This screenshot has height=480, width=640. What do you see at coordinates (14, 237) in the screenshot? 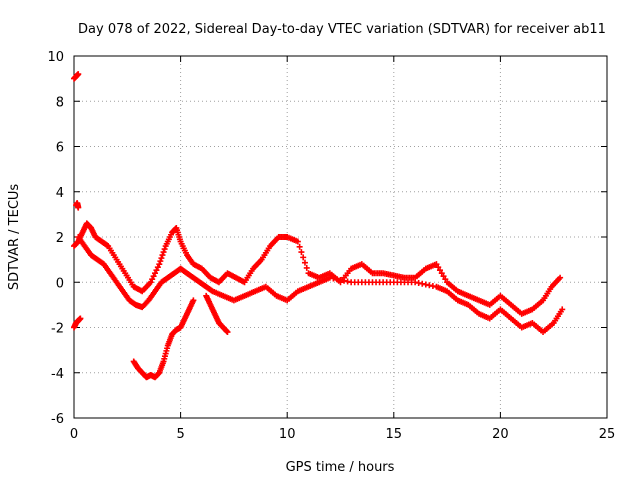
I see `y-axis-label: SDTVAR / TECUs` at bounding box center [14, 237].